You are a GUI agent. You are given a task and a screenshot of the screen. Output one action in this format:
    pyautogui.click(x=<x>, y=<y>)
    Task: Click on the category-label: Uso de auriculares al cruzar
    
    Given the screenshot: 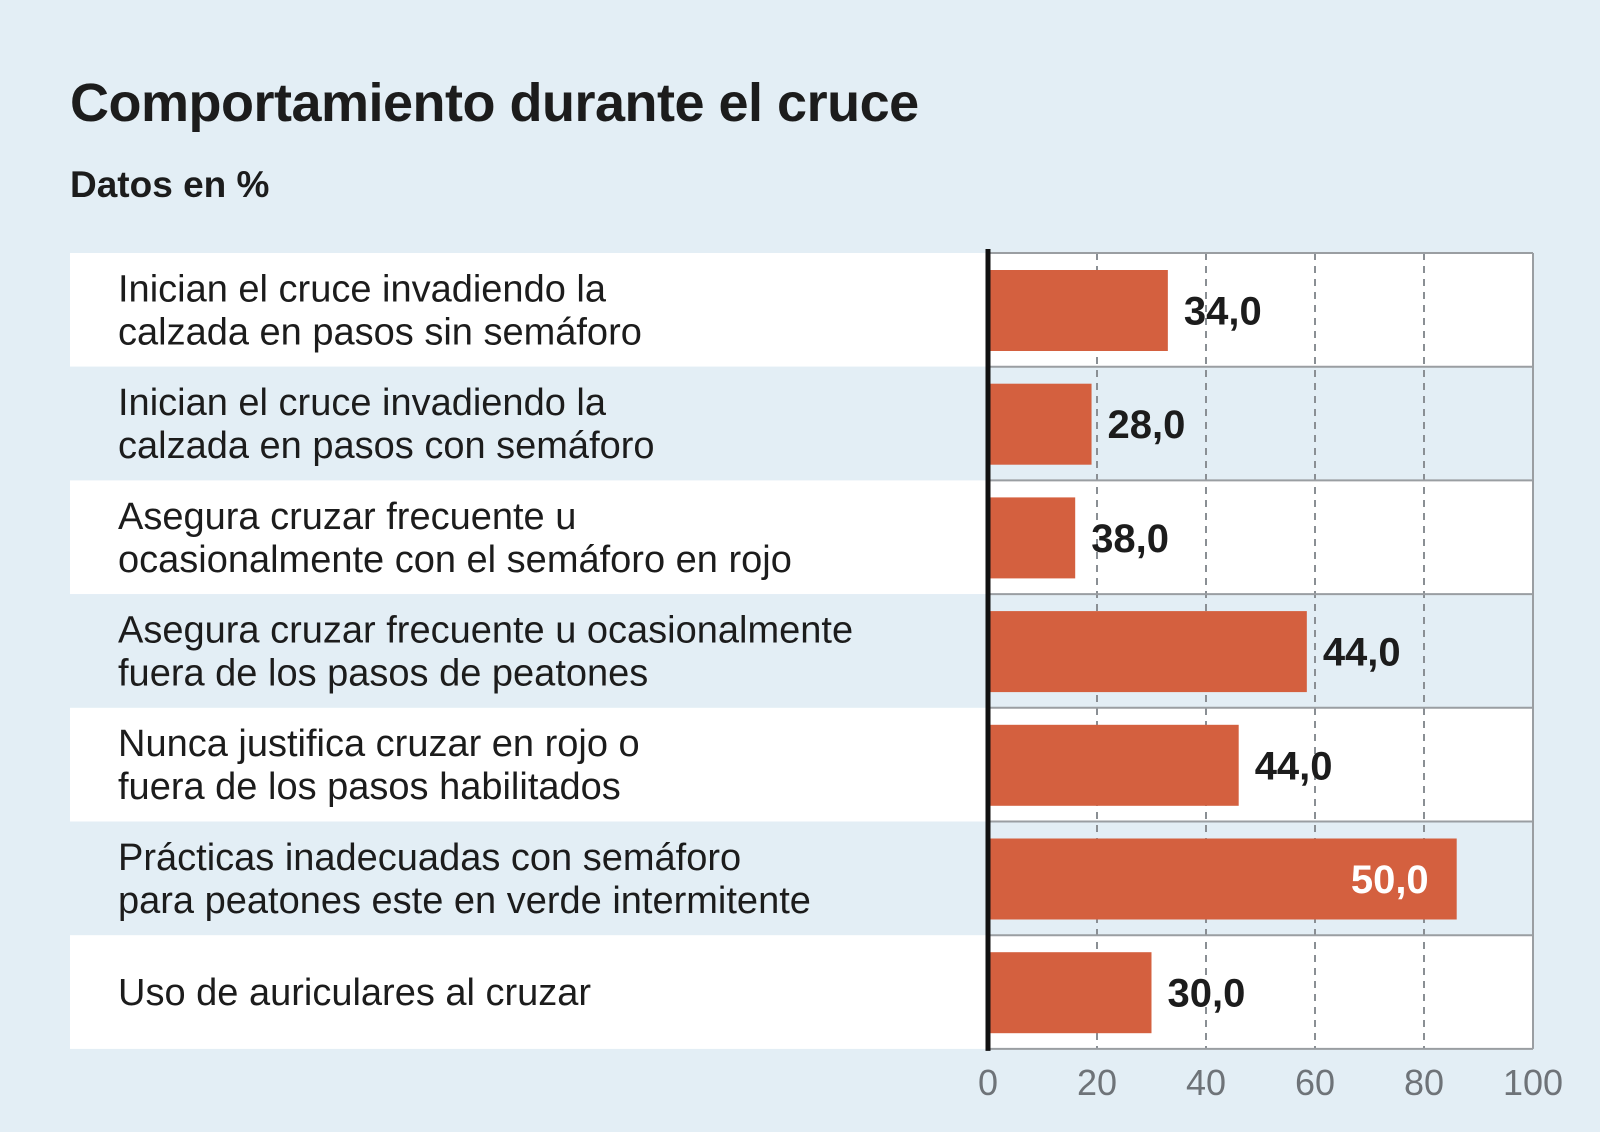 What is the action you would take?
    pyautogui.click(x=354, y=993)
    